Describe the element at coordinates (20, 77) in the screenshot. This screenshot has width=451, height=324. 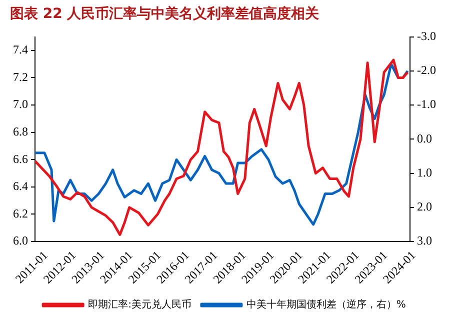
I see `y-tick-label: 7.2` at that location.